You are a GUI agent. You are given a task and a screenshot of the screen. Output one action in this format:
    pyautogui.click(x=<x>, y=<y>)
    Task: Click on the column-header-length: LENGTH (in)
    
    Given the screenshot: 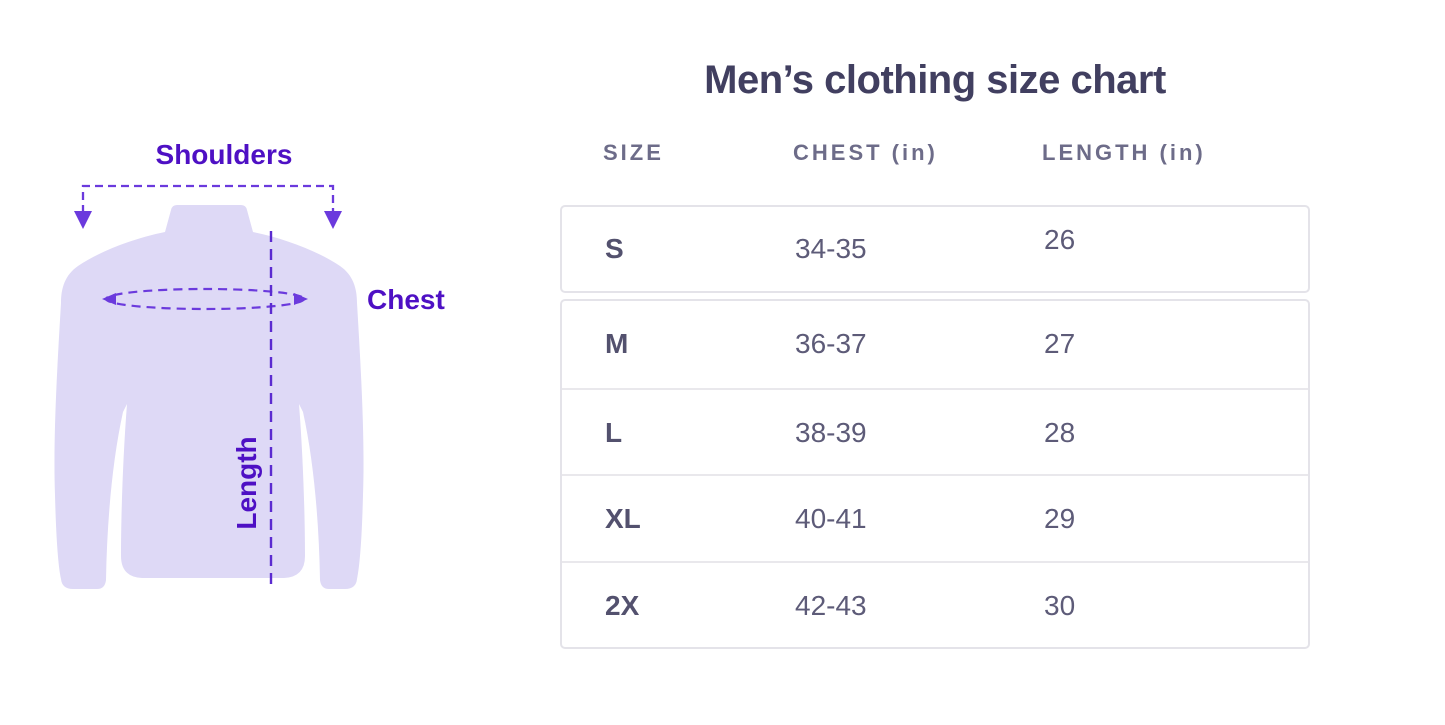 What is the action you would take?
    pyautogui.click(x=1124, y=152)
    